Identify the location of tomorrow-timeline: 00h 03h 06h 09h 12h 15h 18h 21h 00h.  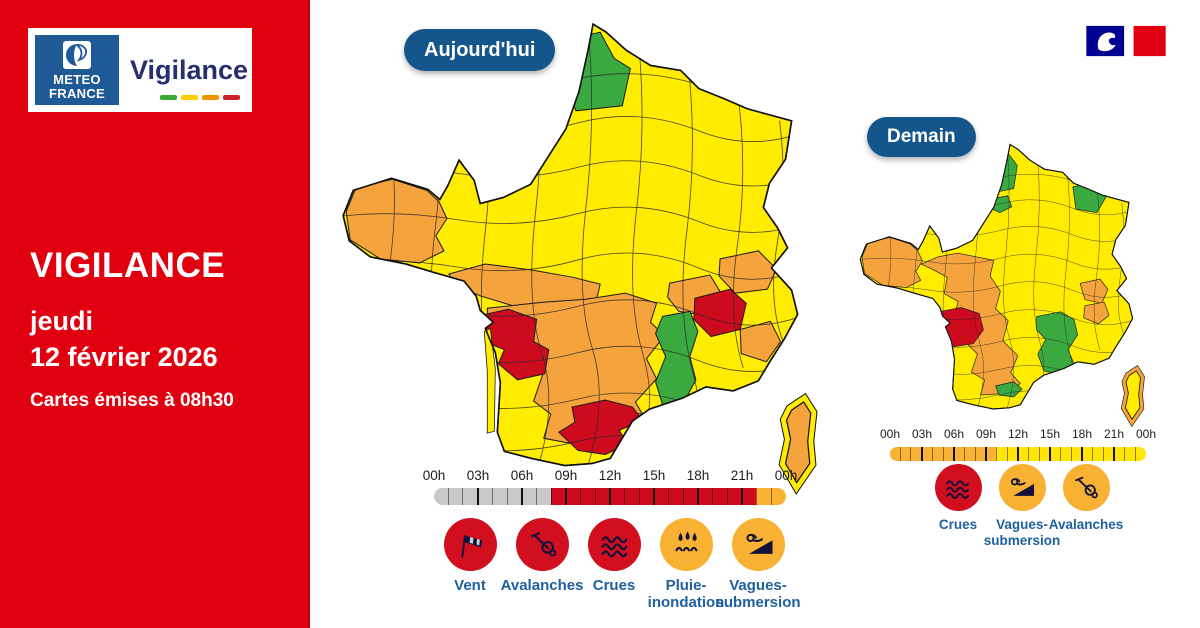
(1018, 444).